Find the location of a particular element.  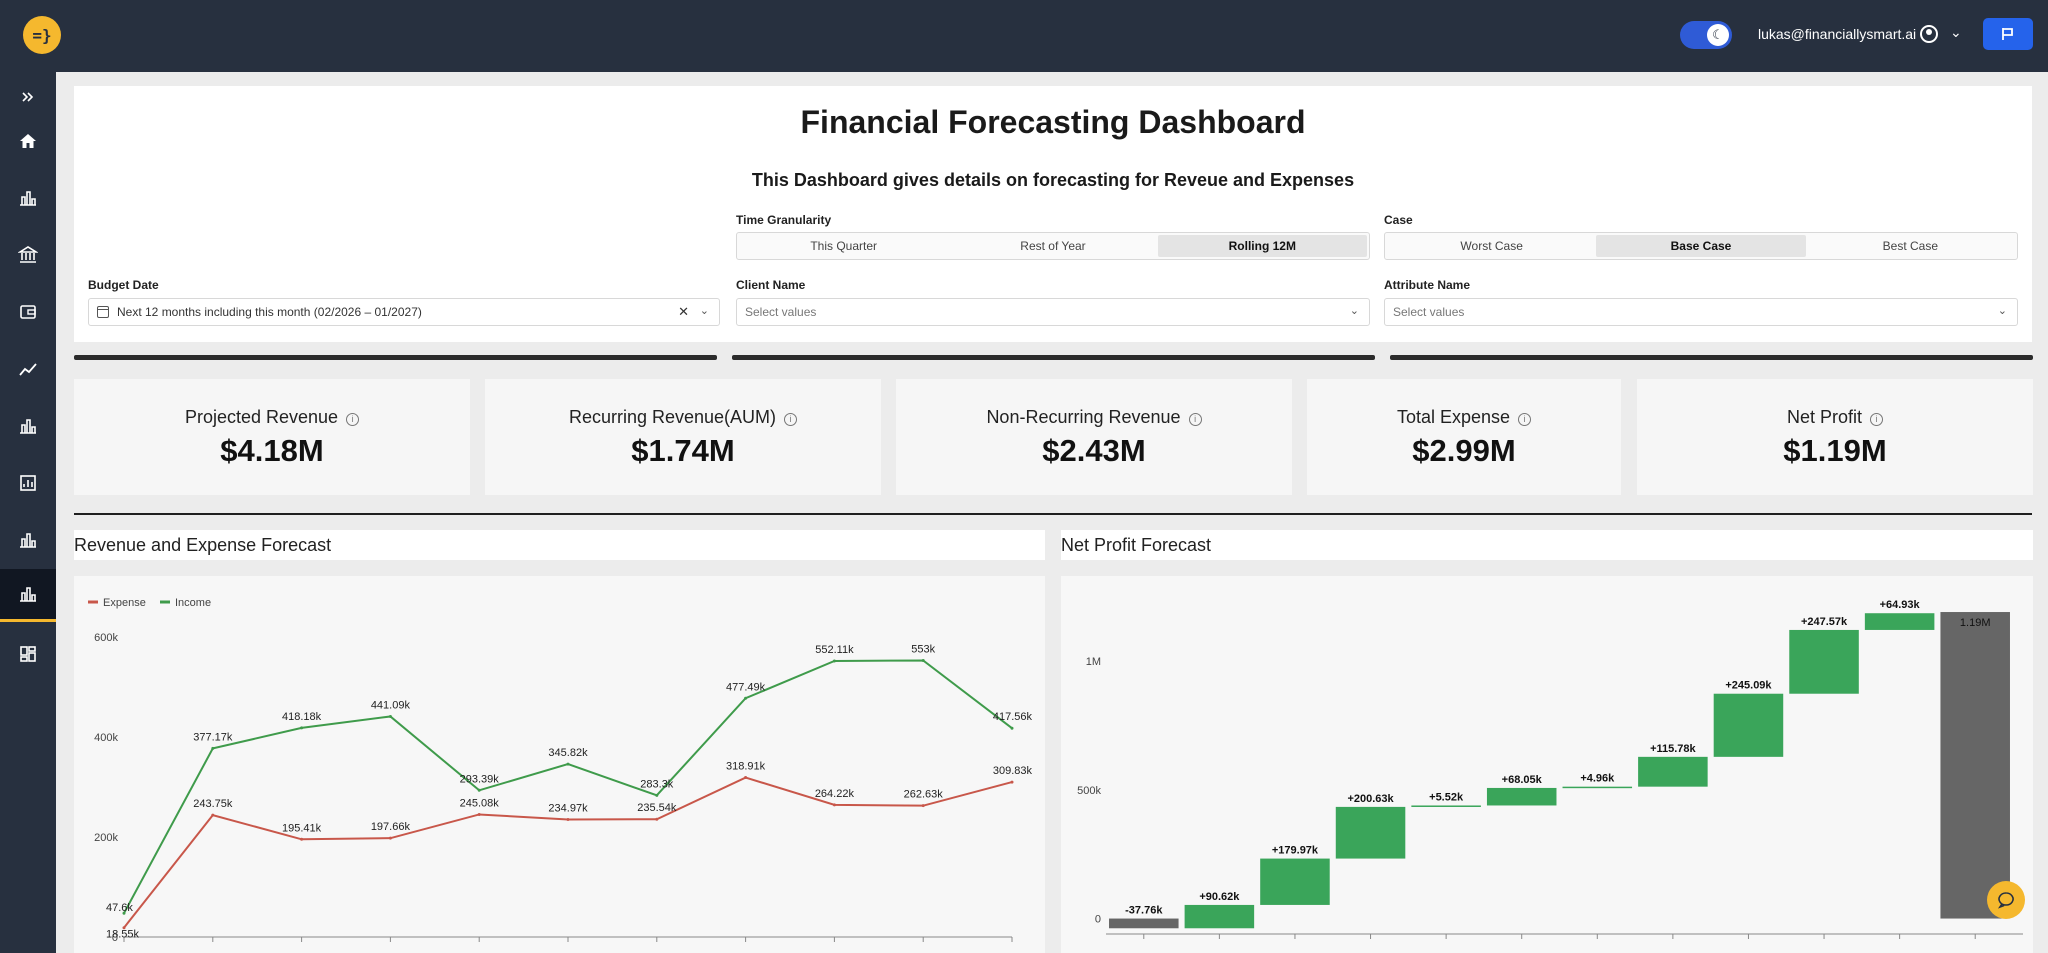

sidebar-item-forecast is located at coordinates (28, 540).